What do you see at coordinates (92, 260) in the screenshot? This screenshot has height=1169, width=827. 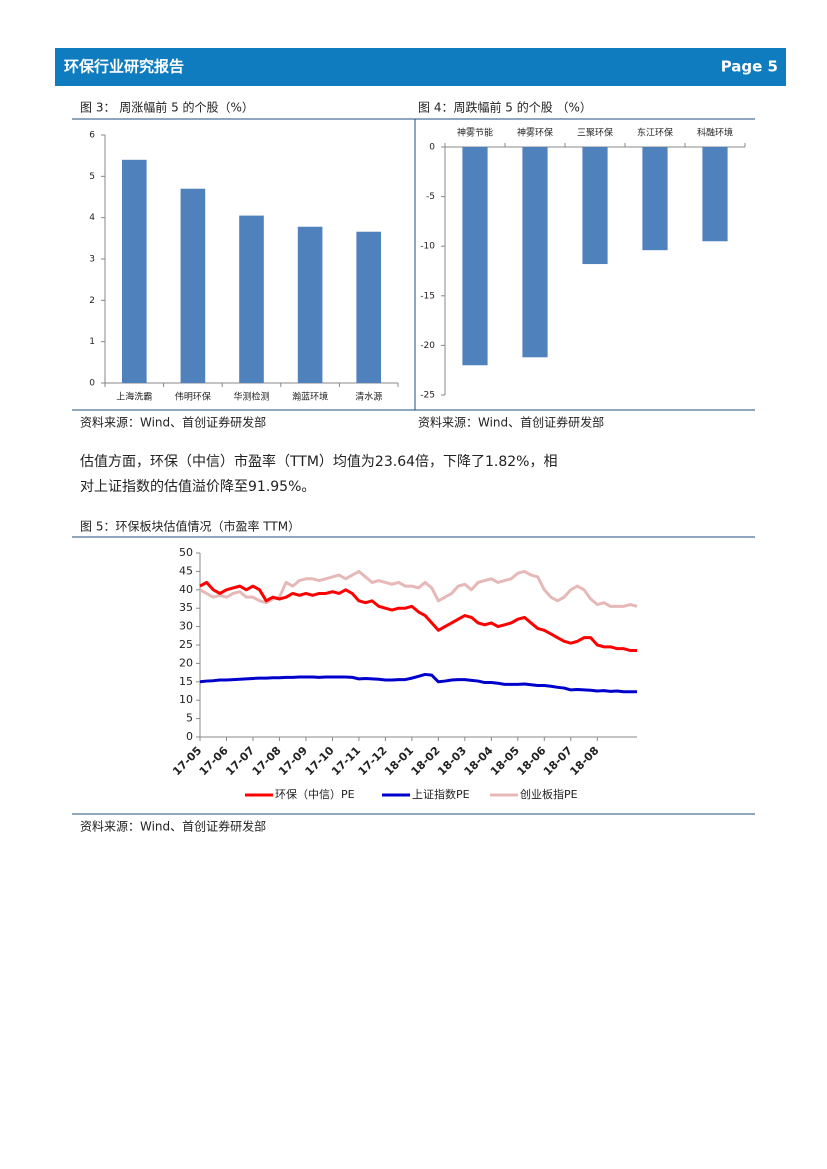 I see `y-tick-label: 3` at bounding box center [92, 260].